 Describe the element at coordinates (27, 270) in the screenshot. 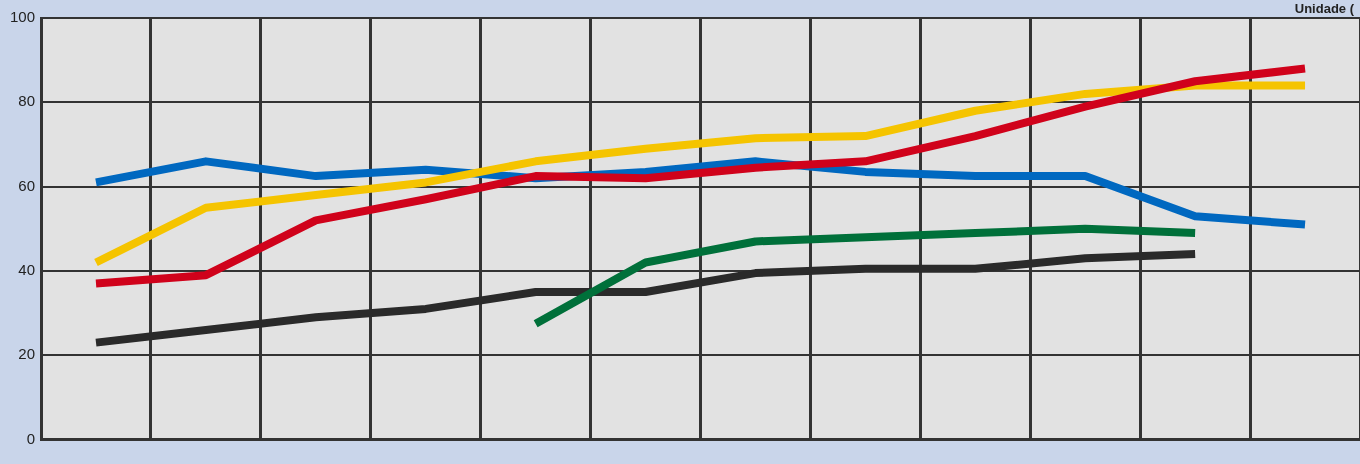

I see `y-tick-label: 40` at that location.